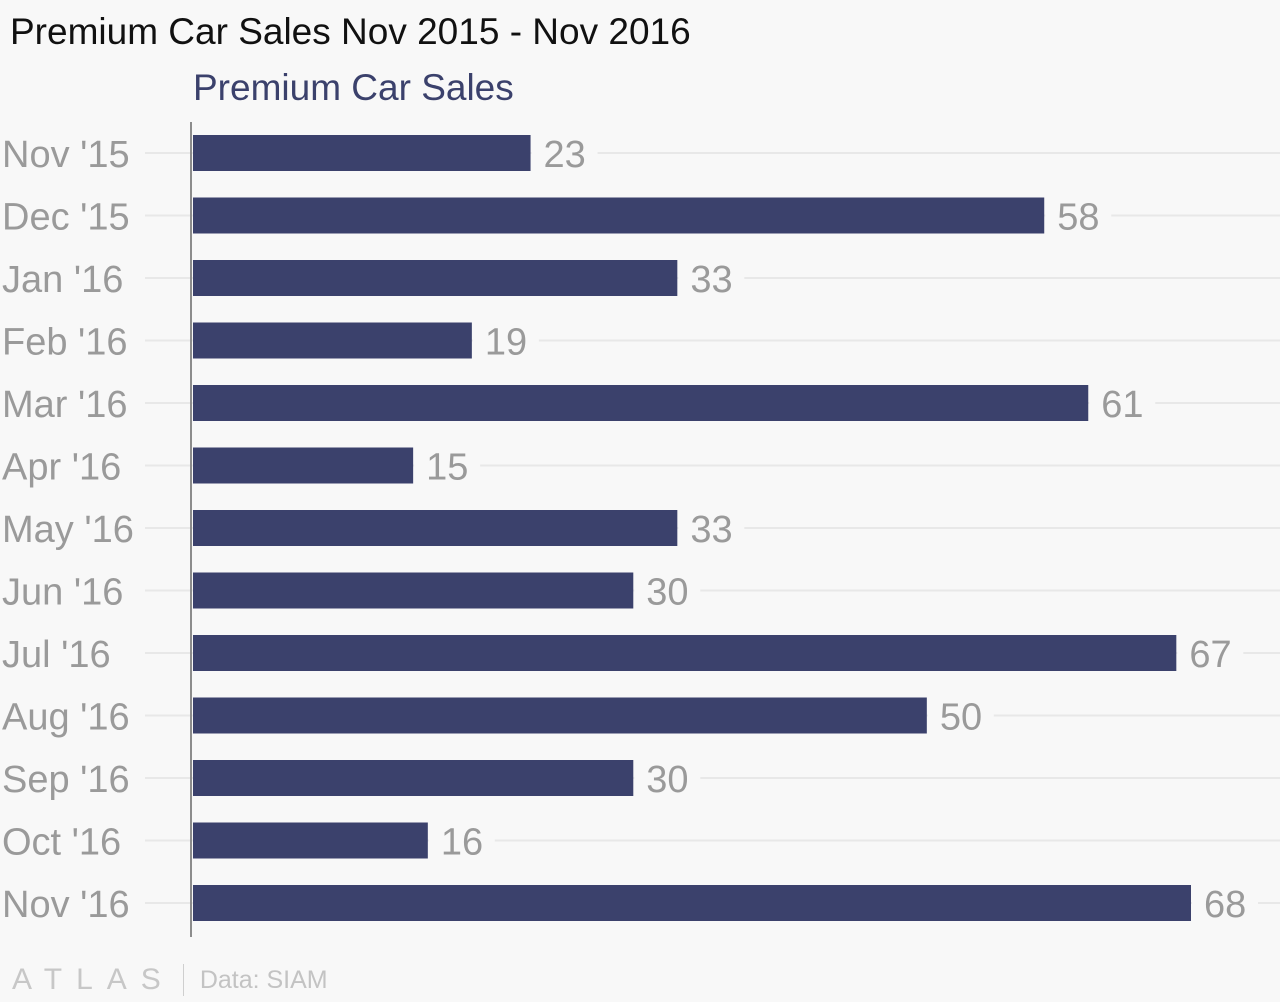 Image resolution: width=1280 pixels, height=1002 pixels. I want to click on category-label: Oct '16, so click(61, 843).